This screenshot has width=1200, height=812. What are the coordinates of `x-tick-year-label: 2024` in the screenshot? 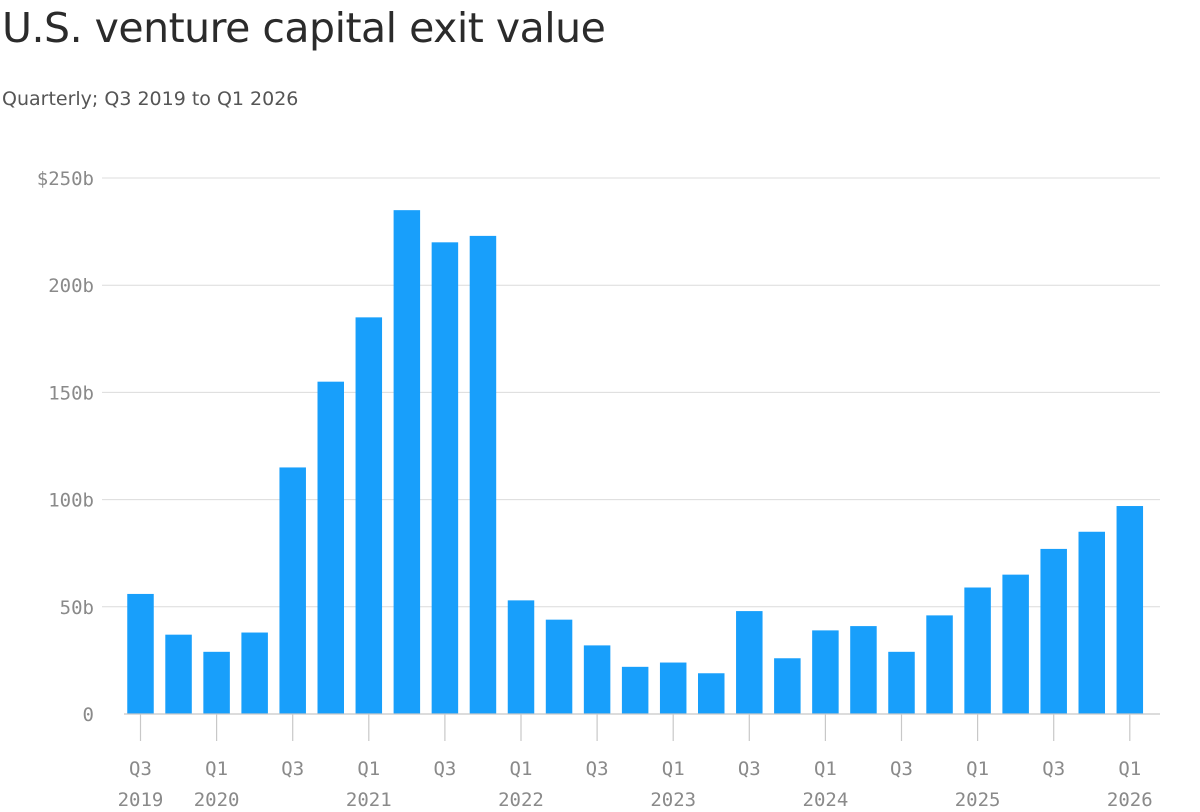 It's located at (826, 800).